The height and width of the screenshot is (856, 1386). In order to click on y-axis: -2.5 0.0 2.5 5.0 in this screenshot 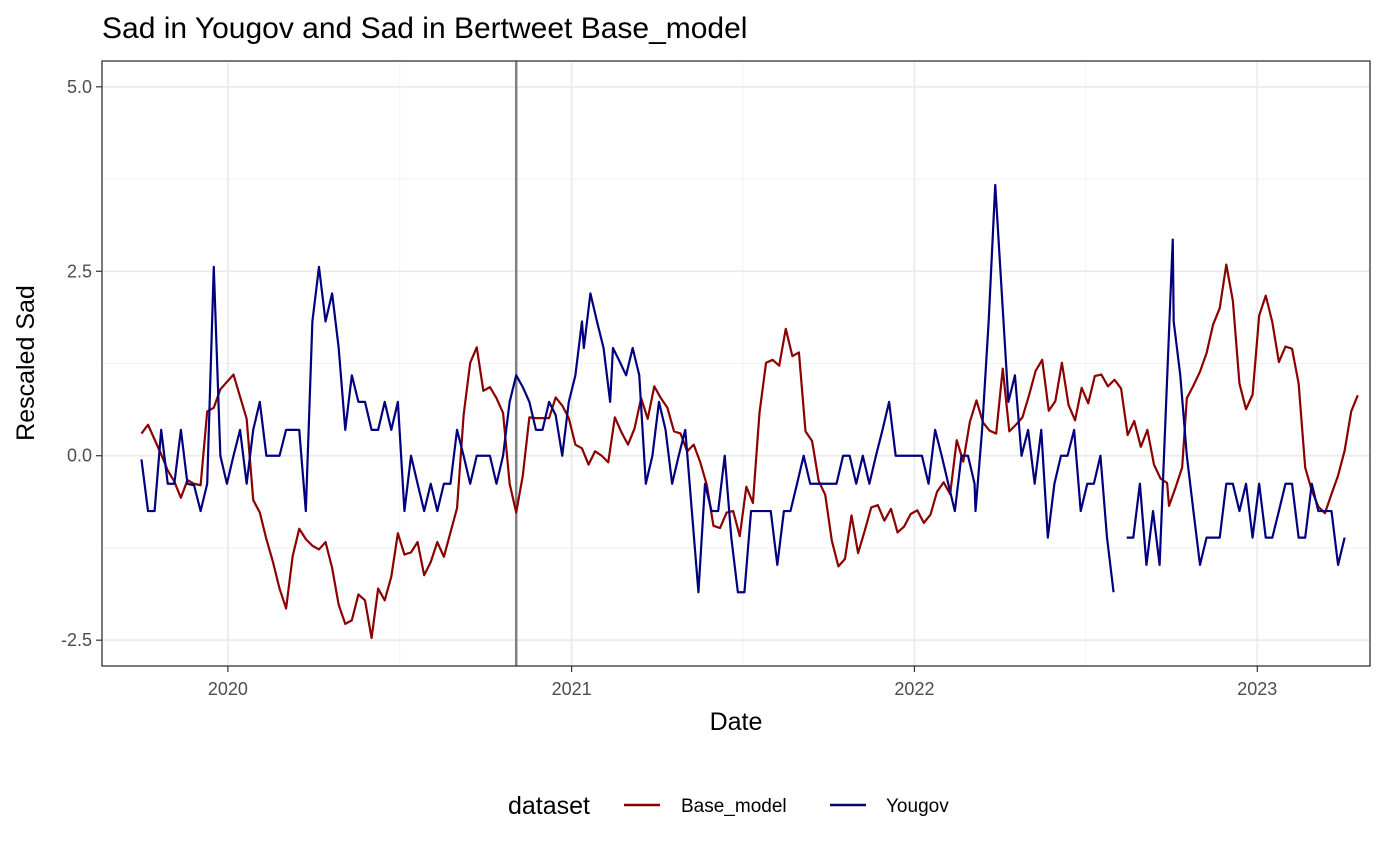, I will do `click(81, 363)`.